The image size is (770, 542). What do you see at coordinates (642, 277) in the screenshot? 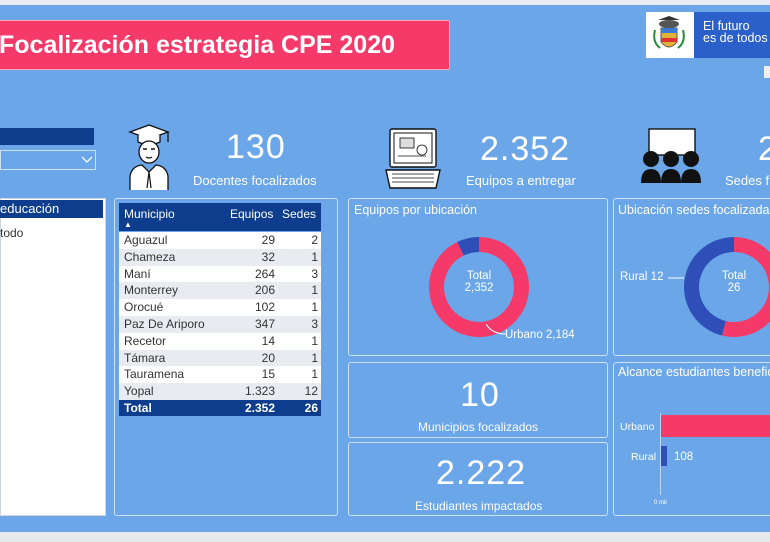
I see `rural-data-label: Rural 12` at bounding box center [642, 277].